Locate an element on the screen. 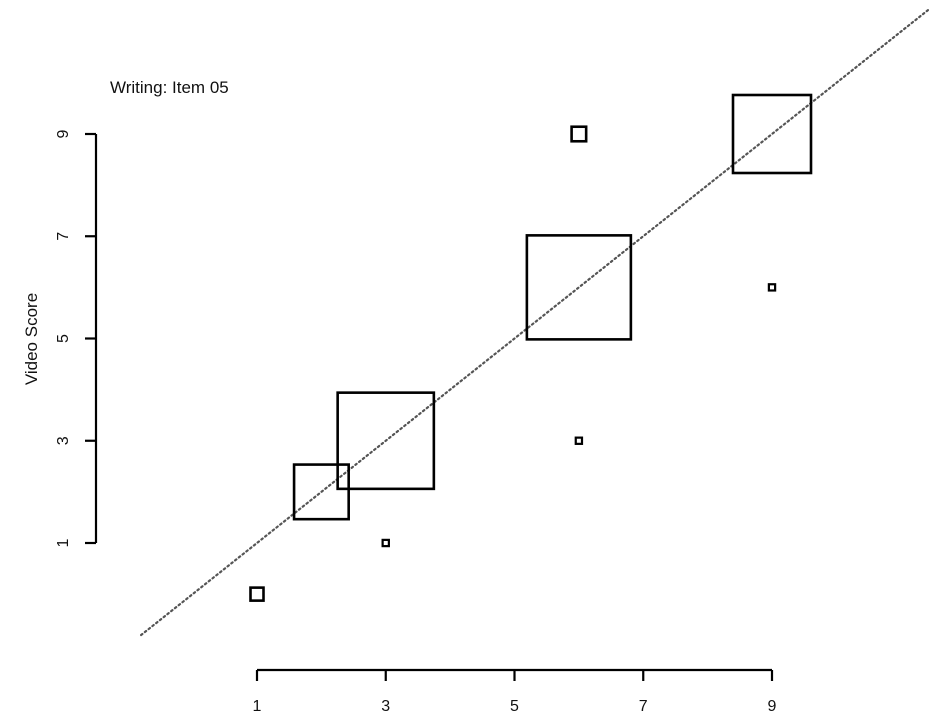 Image resolution: width=929 pixels, height=723 pixels. y-tick-label: 3 is located at coordinates (63, 440).